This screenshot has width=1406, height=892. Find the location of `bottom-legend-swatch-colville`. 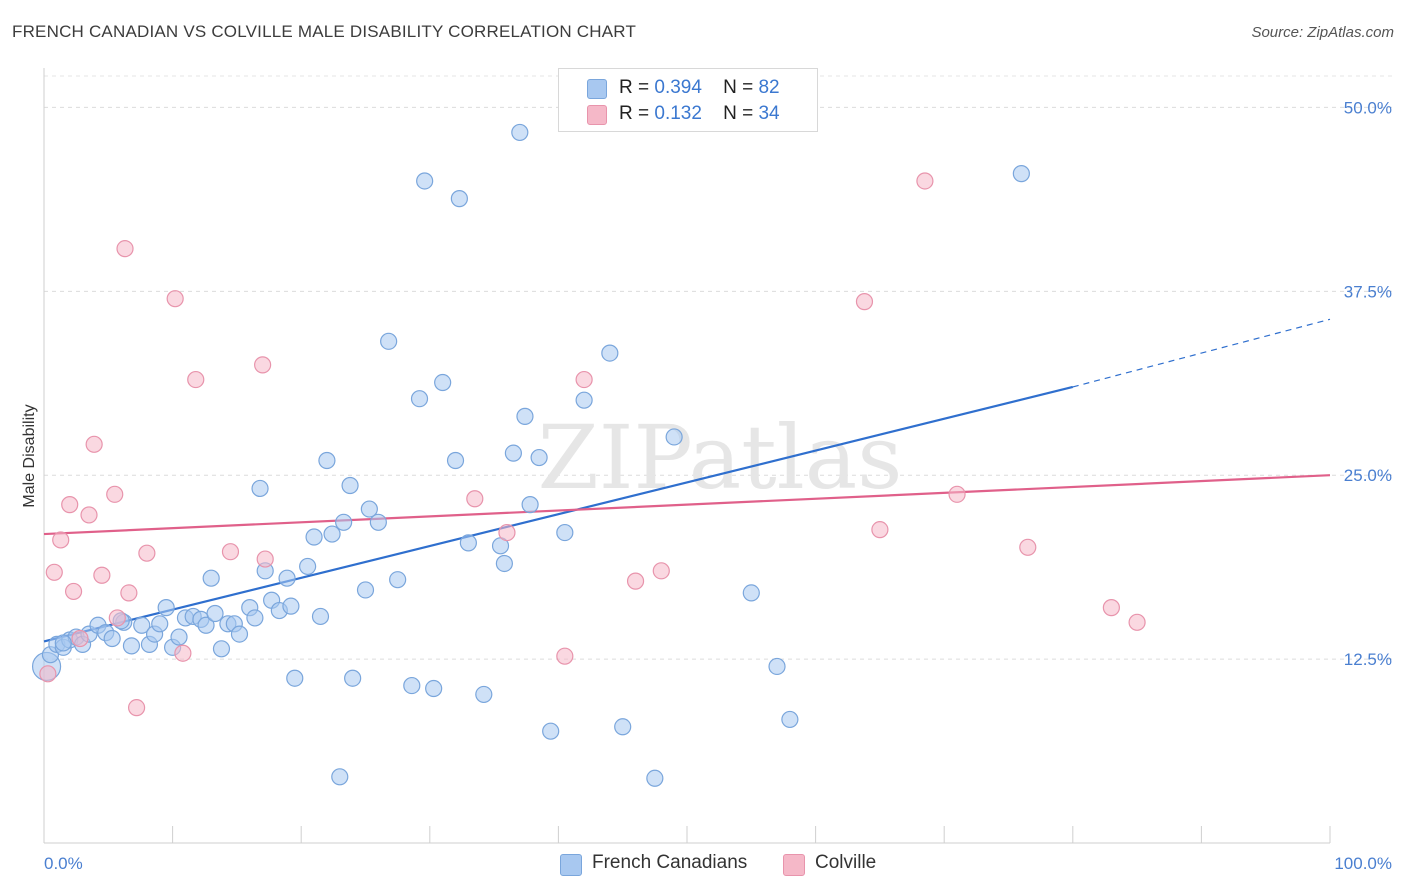

bottom-legend-swatch-colville is located at coordinates (794, 865).